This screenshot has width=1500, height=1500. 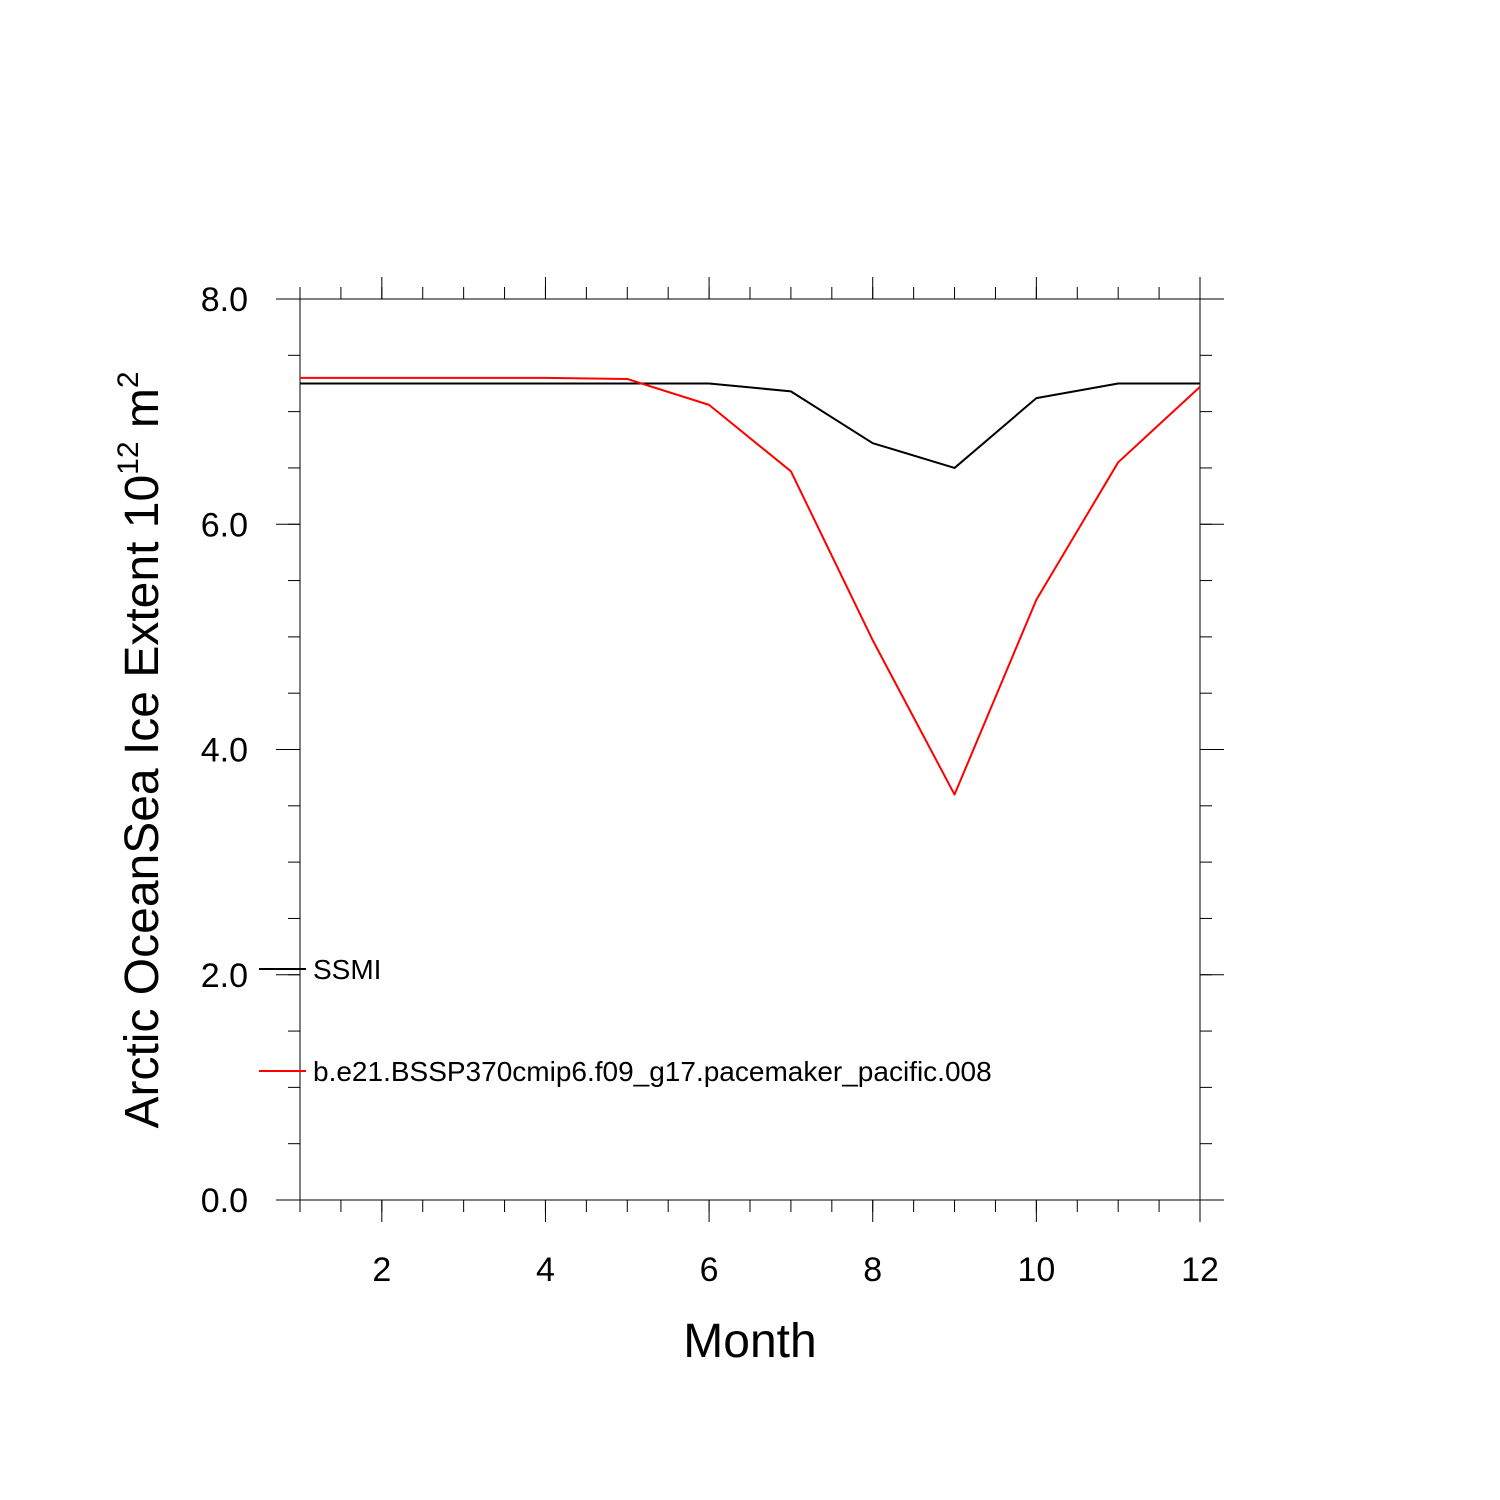 What do you see at coordinates (1036, 1270) in the screenshot?
I see `x-tick-label: 10` at bounding box center [1036, 1270].